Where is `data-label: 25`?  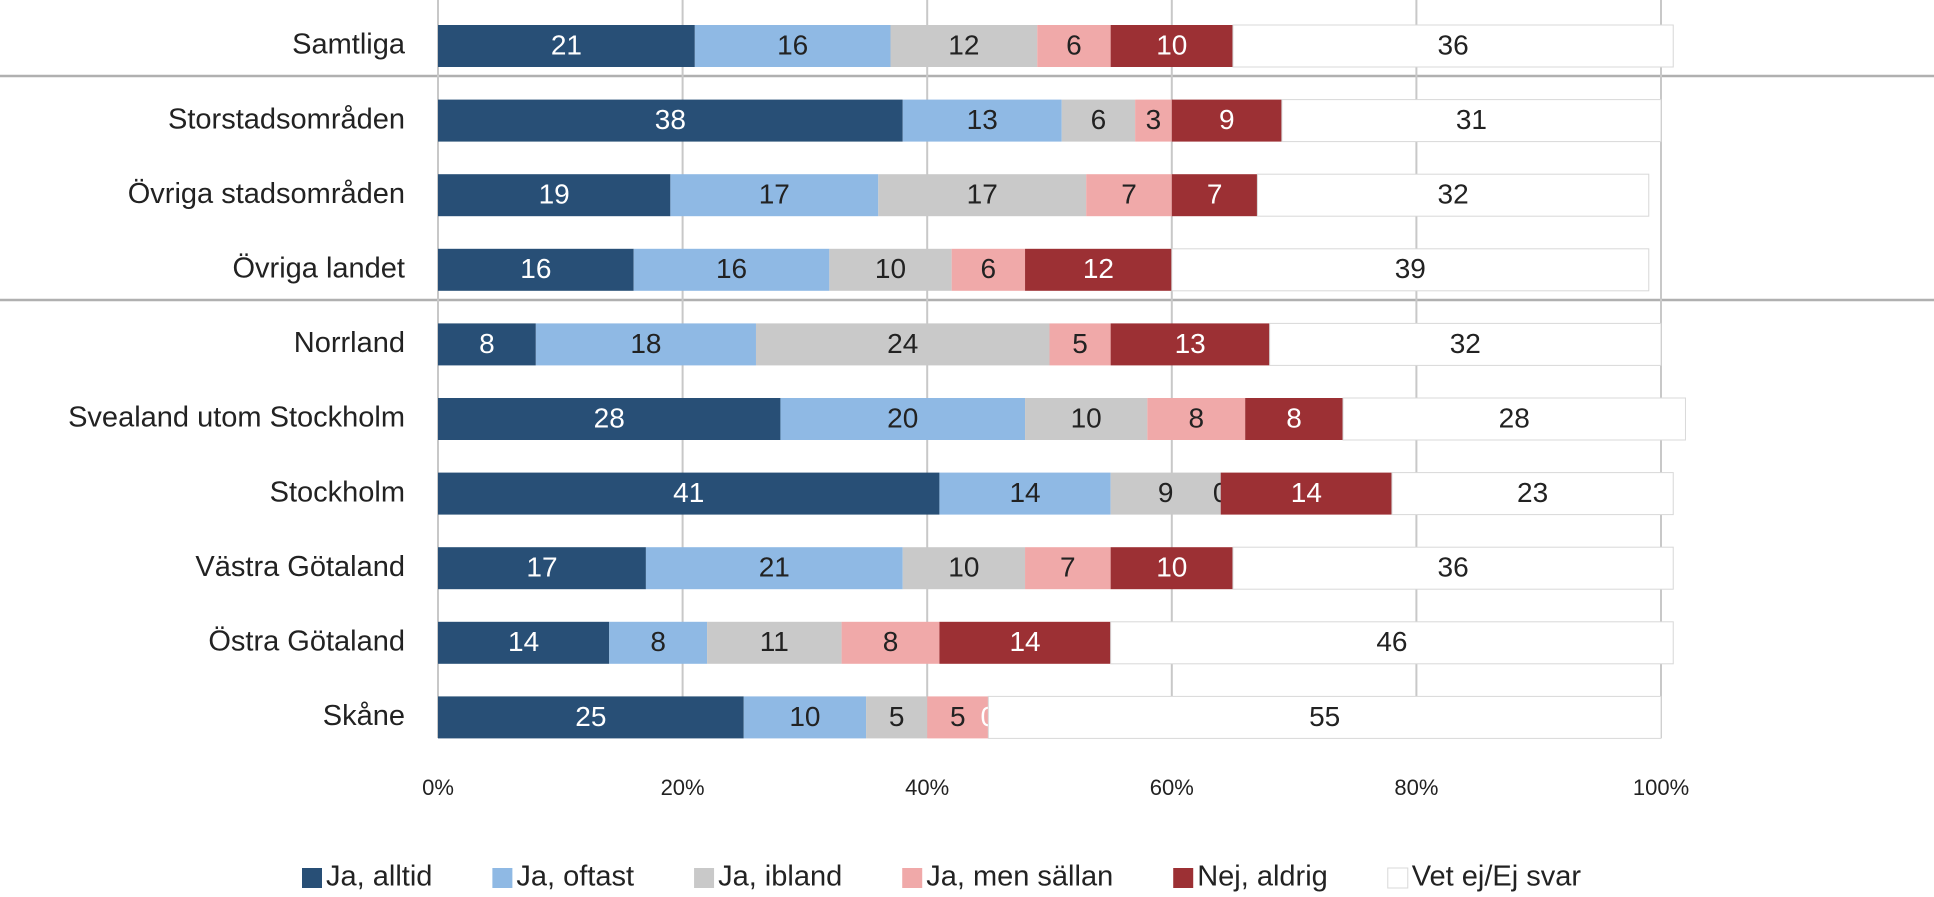
data-label: 25 is located at coordinates (590, 716).